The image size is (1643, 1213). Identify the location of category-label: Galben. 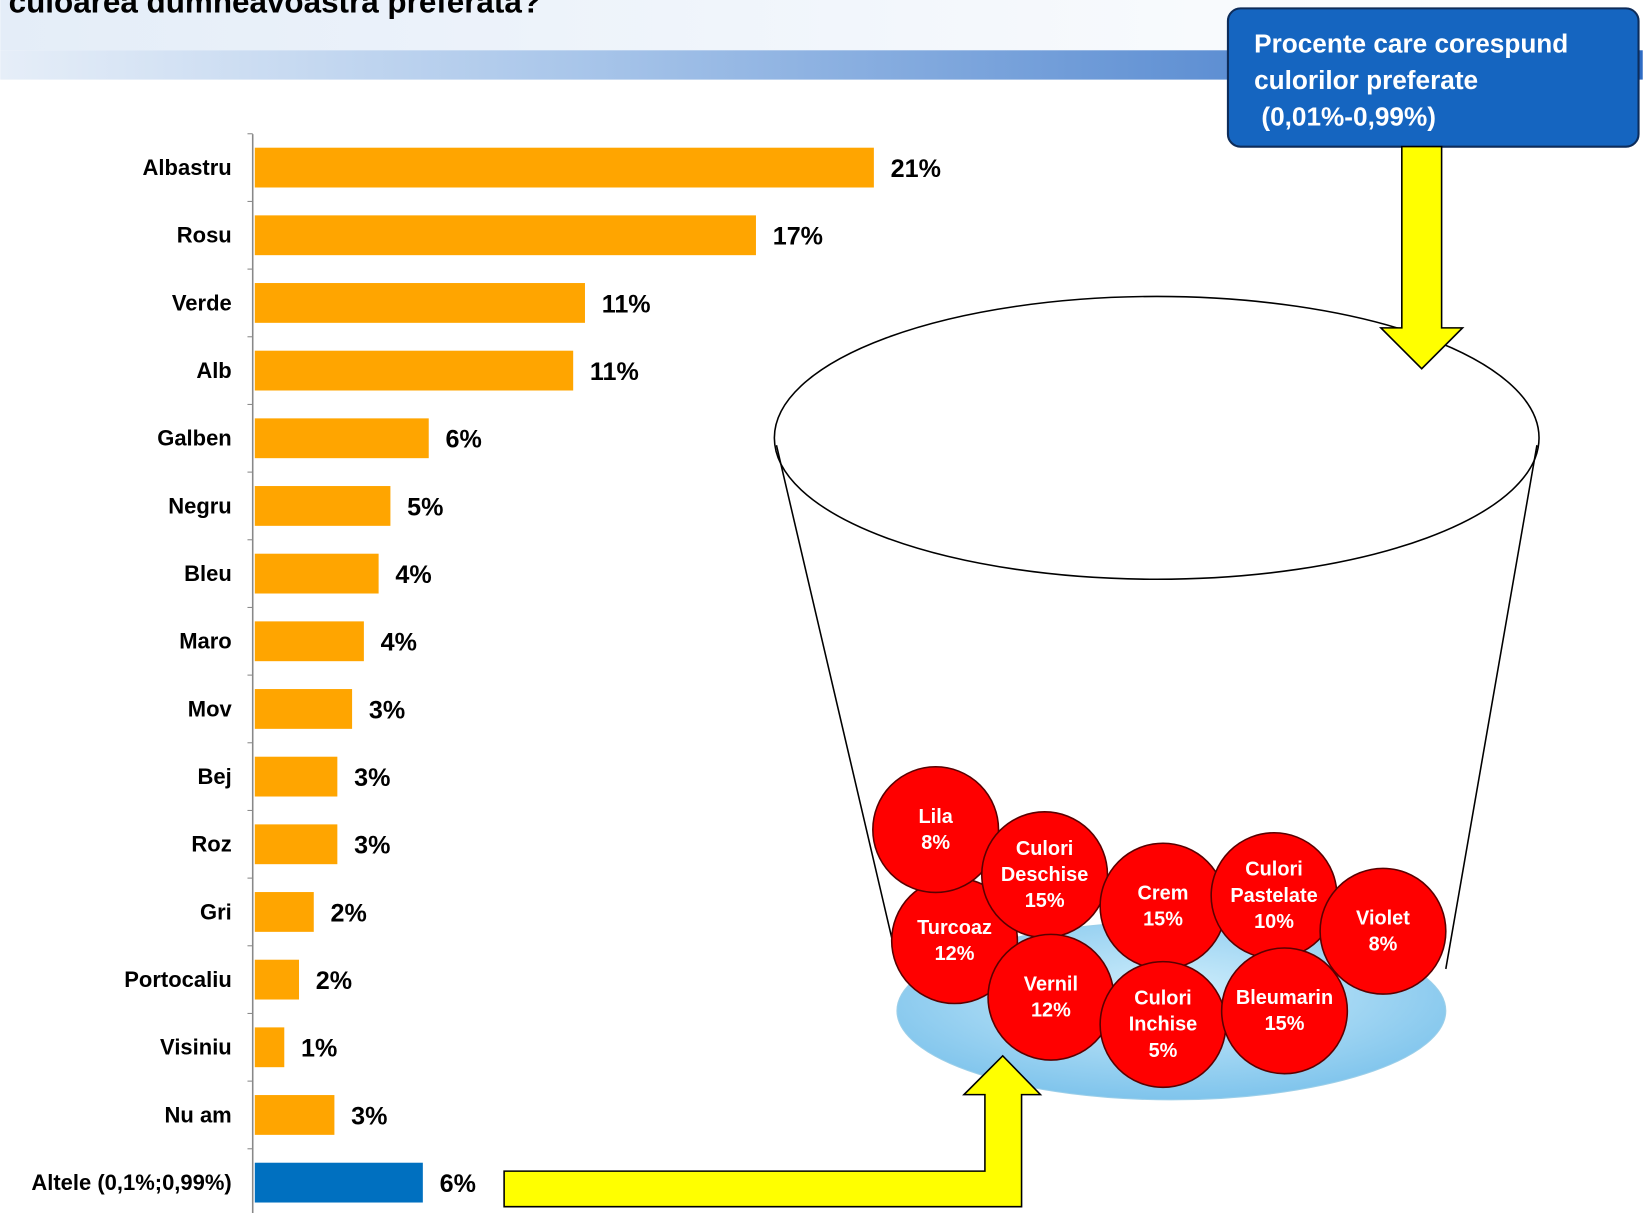
(194, 438).